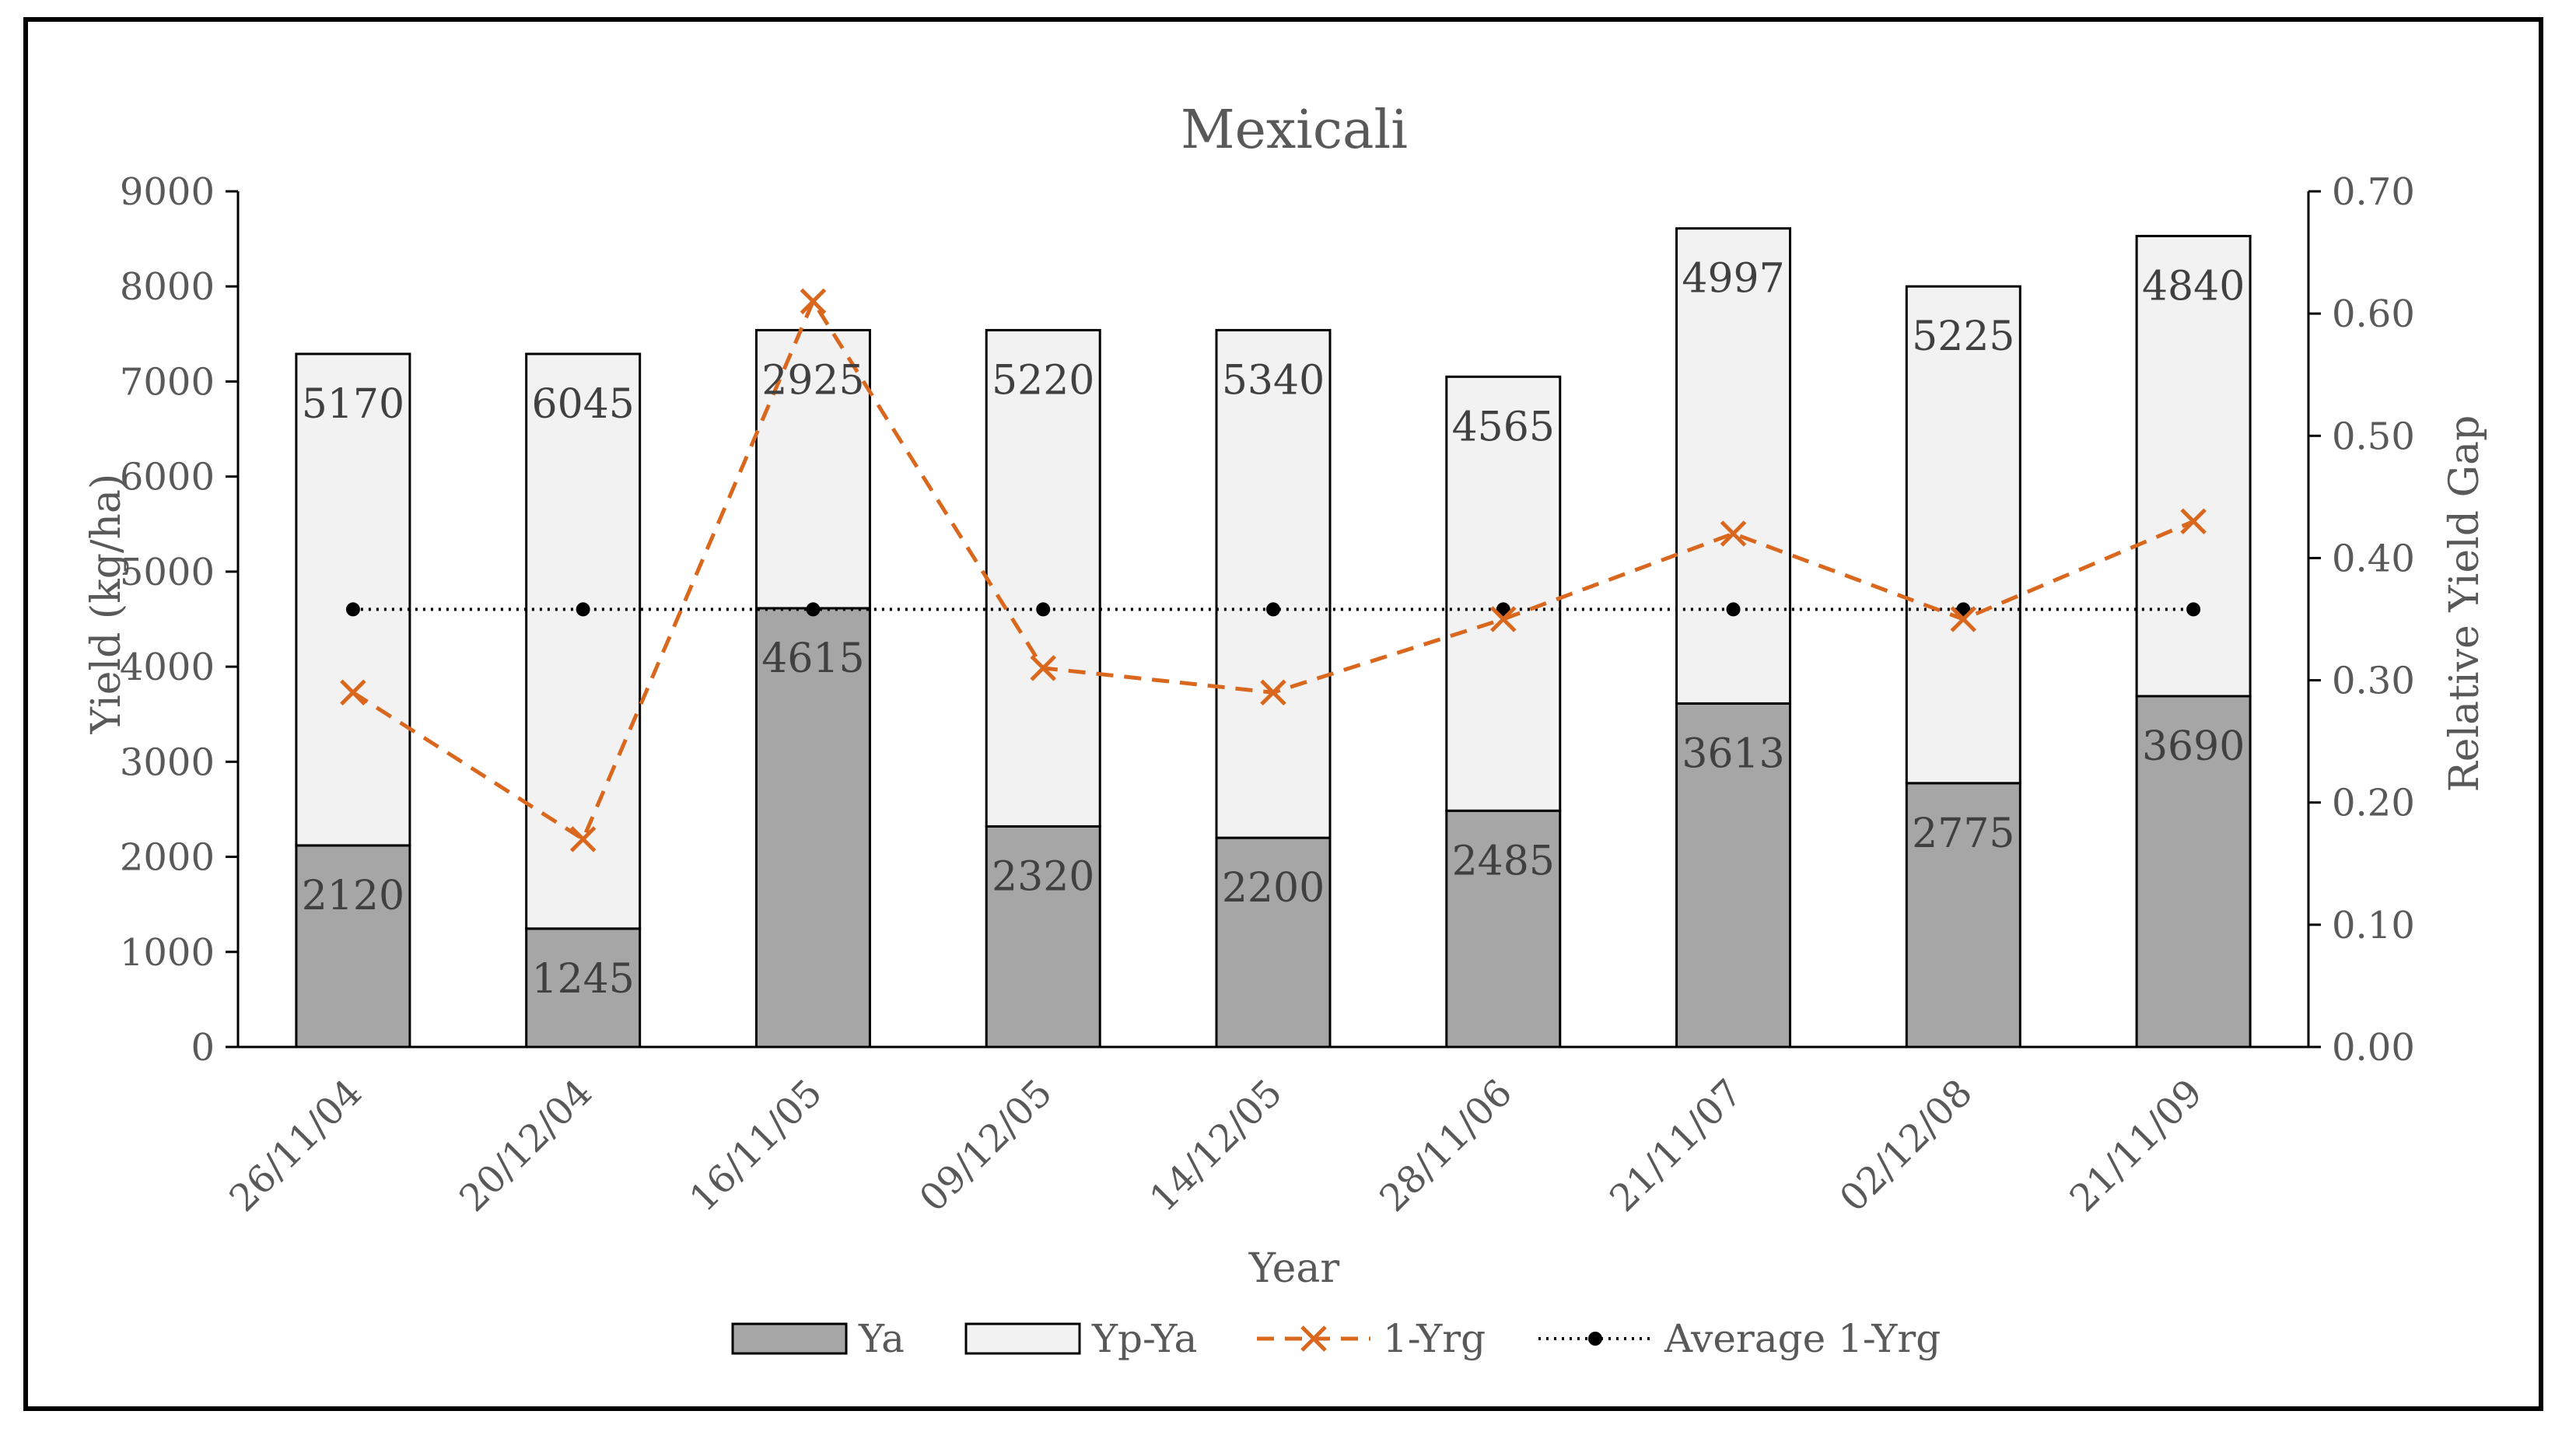  I want to click on x-tick-label: 14/12/05, so click(1216, 1145).